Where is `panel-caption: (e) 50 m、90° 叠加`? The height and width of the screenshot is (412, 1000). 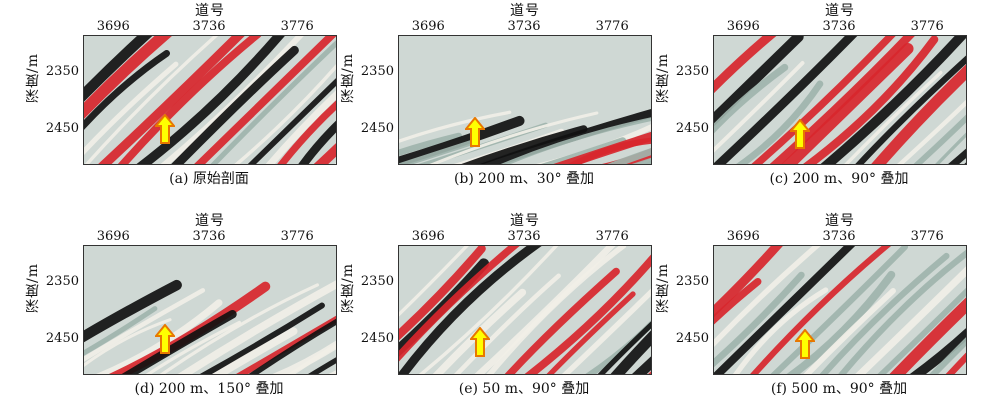 panel-caption: (e) 50 m、90° 叠加 is located at coordinates (524, 389).